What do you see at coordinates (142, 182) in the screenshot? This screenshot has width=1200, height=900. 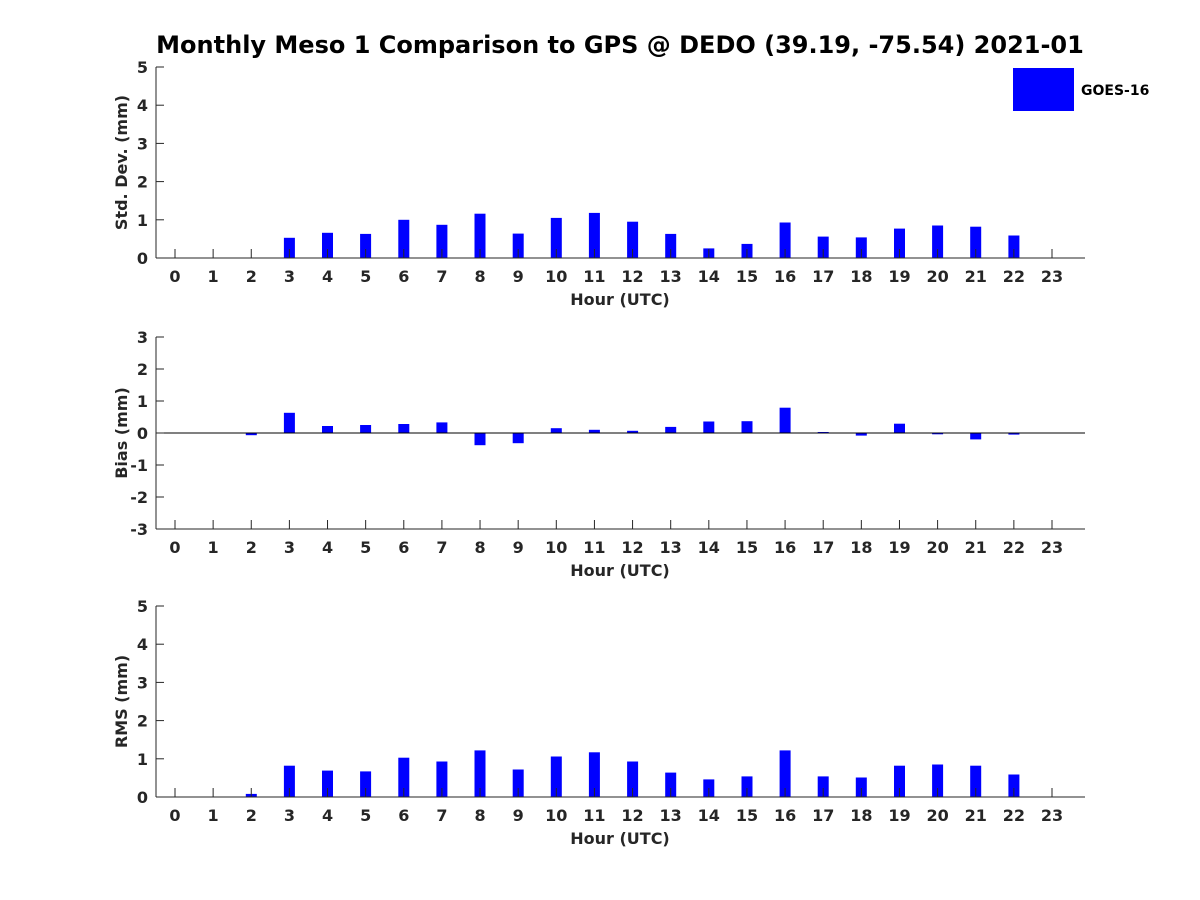 I see `std-dev-y-tick-label: 2` at bounding box center [142, 182].